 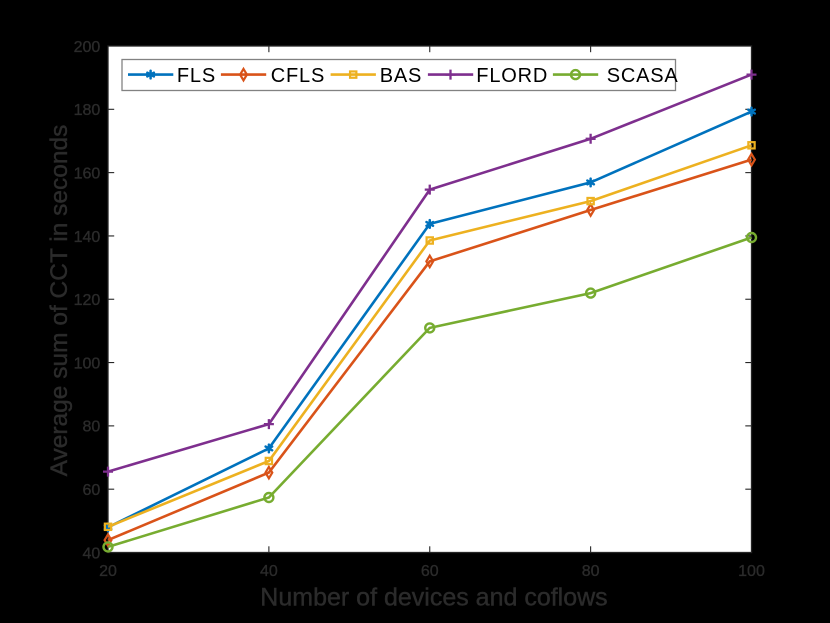 What do you see at coordinates (87, 110) in the screenshot?
I see `svg-text: 180` at bounding box center [87, 110].